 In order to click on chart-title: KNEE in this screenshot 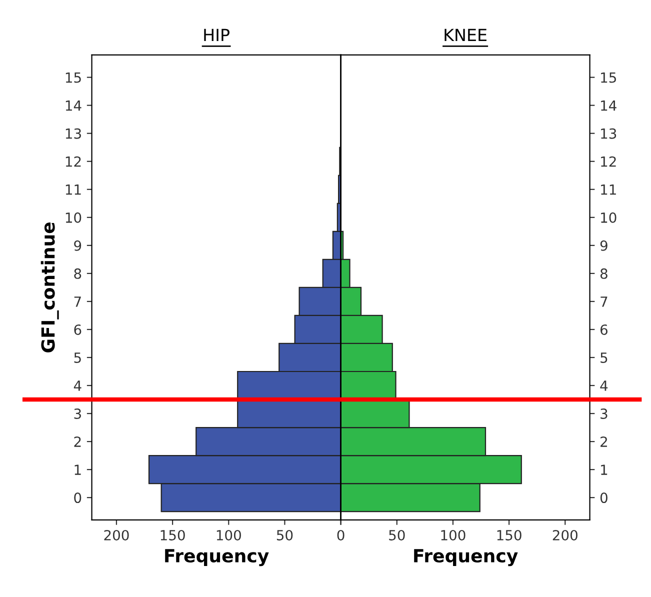, I will do `click(465, 35)`.